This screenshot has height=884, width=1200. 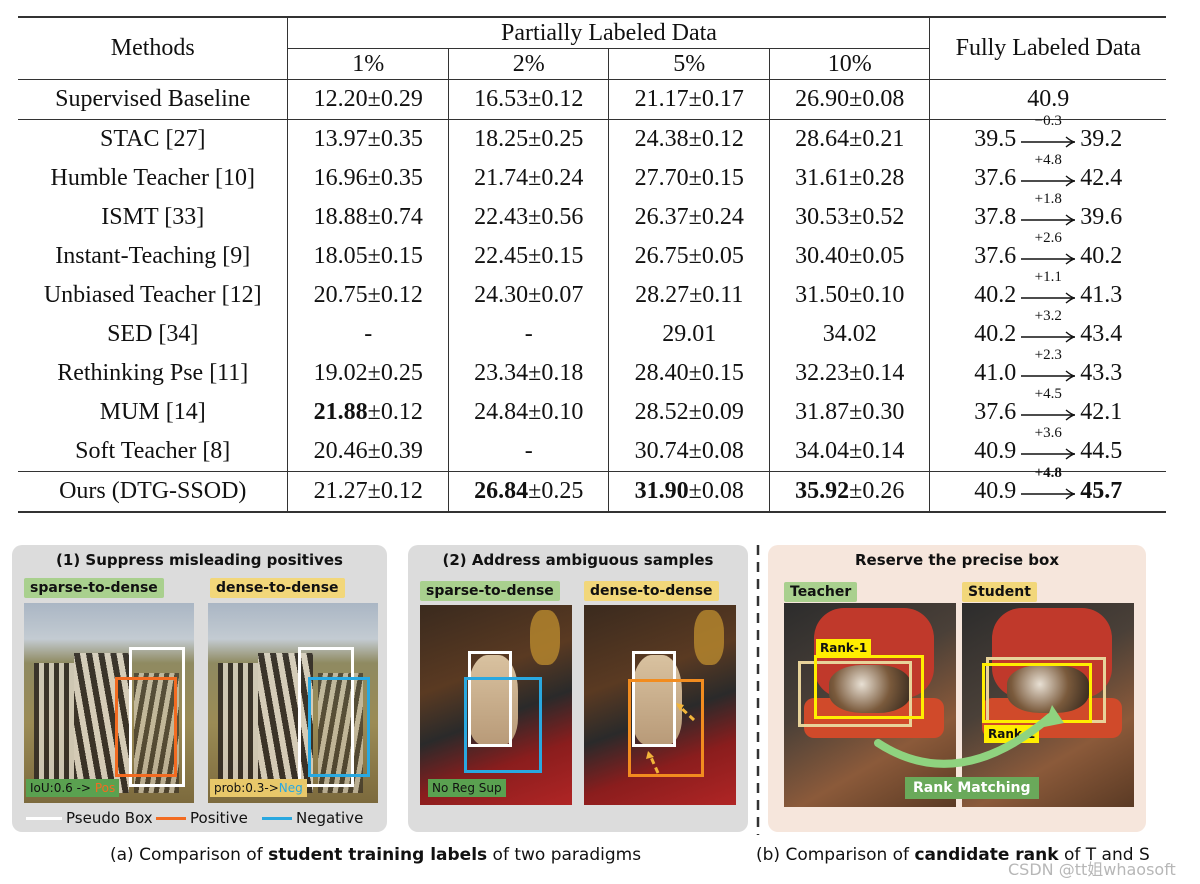 I want to click on map-std: ±0.56, so click(x=556, y=217).